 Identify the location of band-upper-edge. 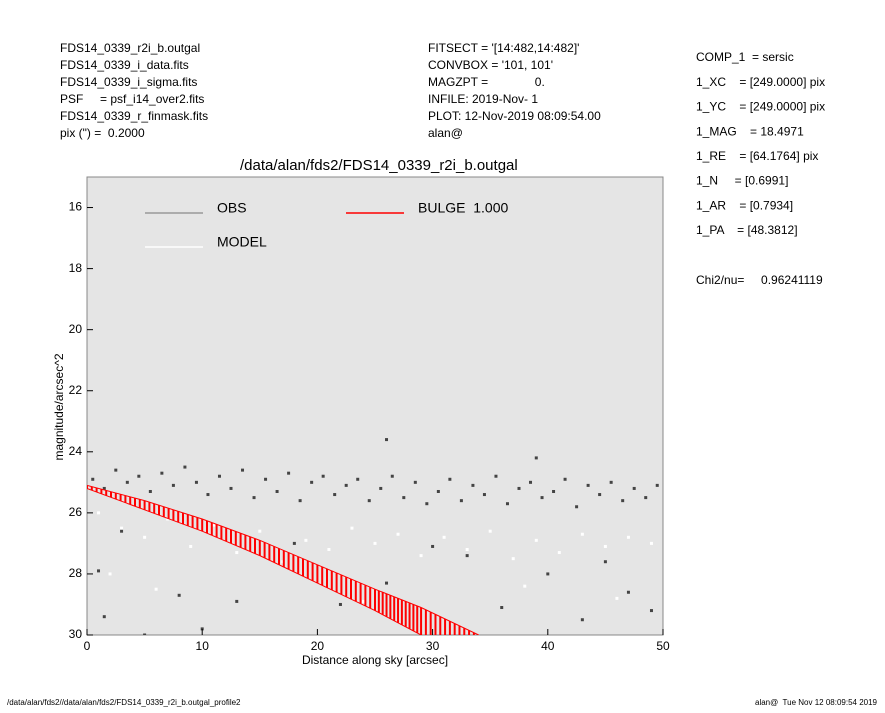
(283, 559).